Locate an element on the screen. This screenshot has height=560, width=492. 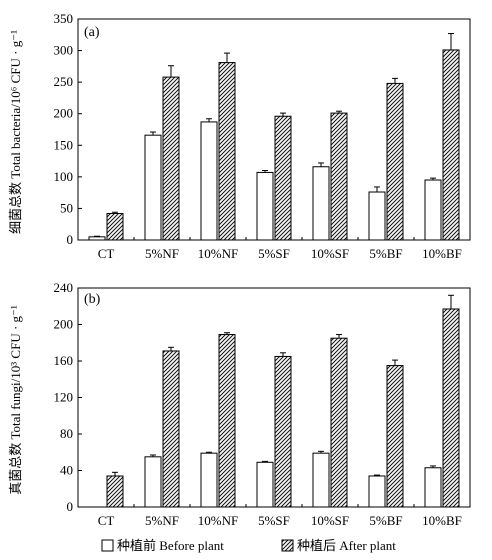
panel-b-y-tick-label: 40 is located at coordinates (66, 470).